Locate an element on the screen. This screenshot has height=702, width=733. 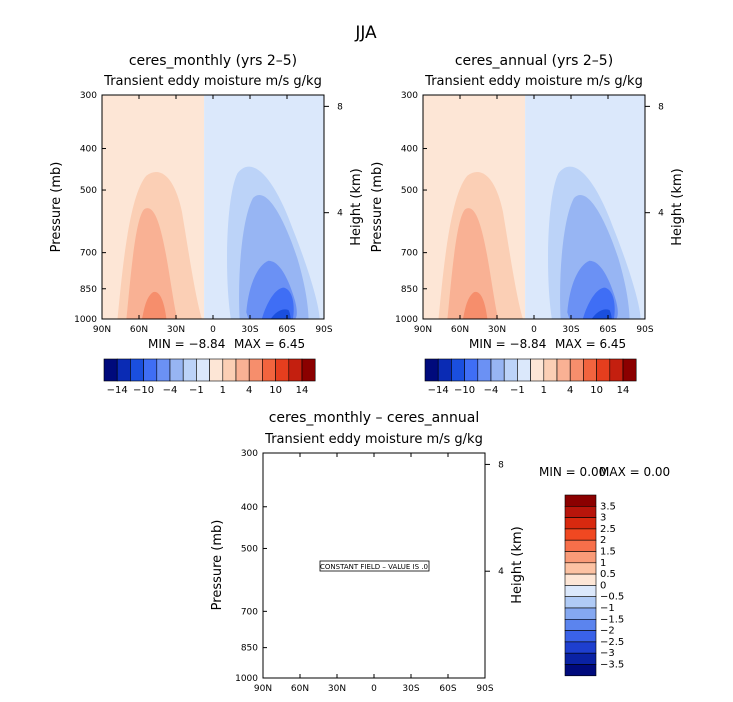
panel-2-y2label: Height (km) is located at coordinates (677, 206).